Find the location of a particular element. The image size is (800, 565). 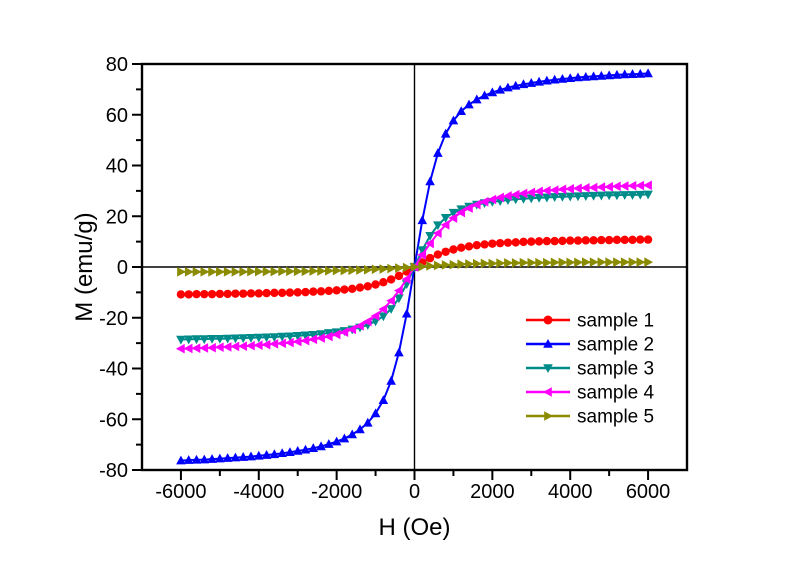

legend-label: sample 2 is located at coordinates (615, 345).